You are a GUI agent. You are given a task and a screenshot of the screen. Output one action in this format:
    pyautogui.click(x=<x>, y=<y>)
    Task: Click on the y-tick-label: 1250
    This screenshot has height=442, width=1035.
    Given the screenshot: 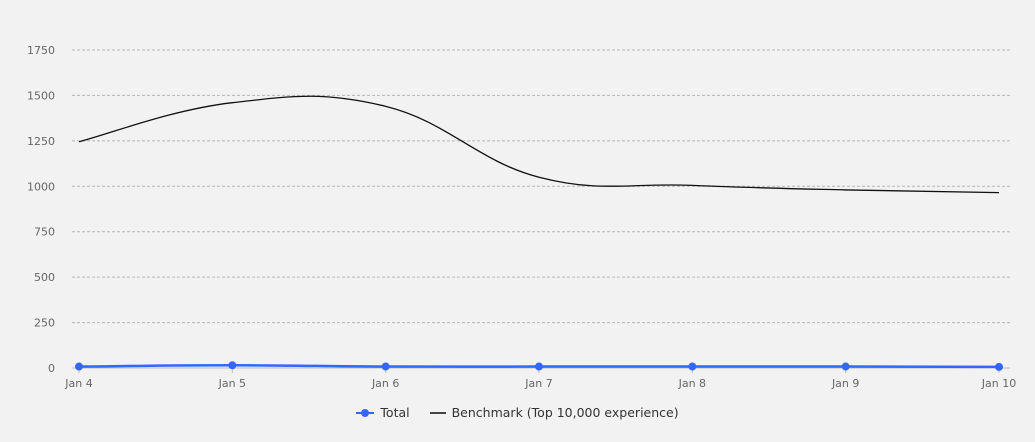 What is the action you would take?
    pyautogui.click(x=41, y=141)
    